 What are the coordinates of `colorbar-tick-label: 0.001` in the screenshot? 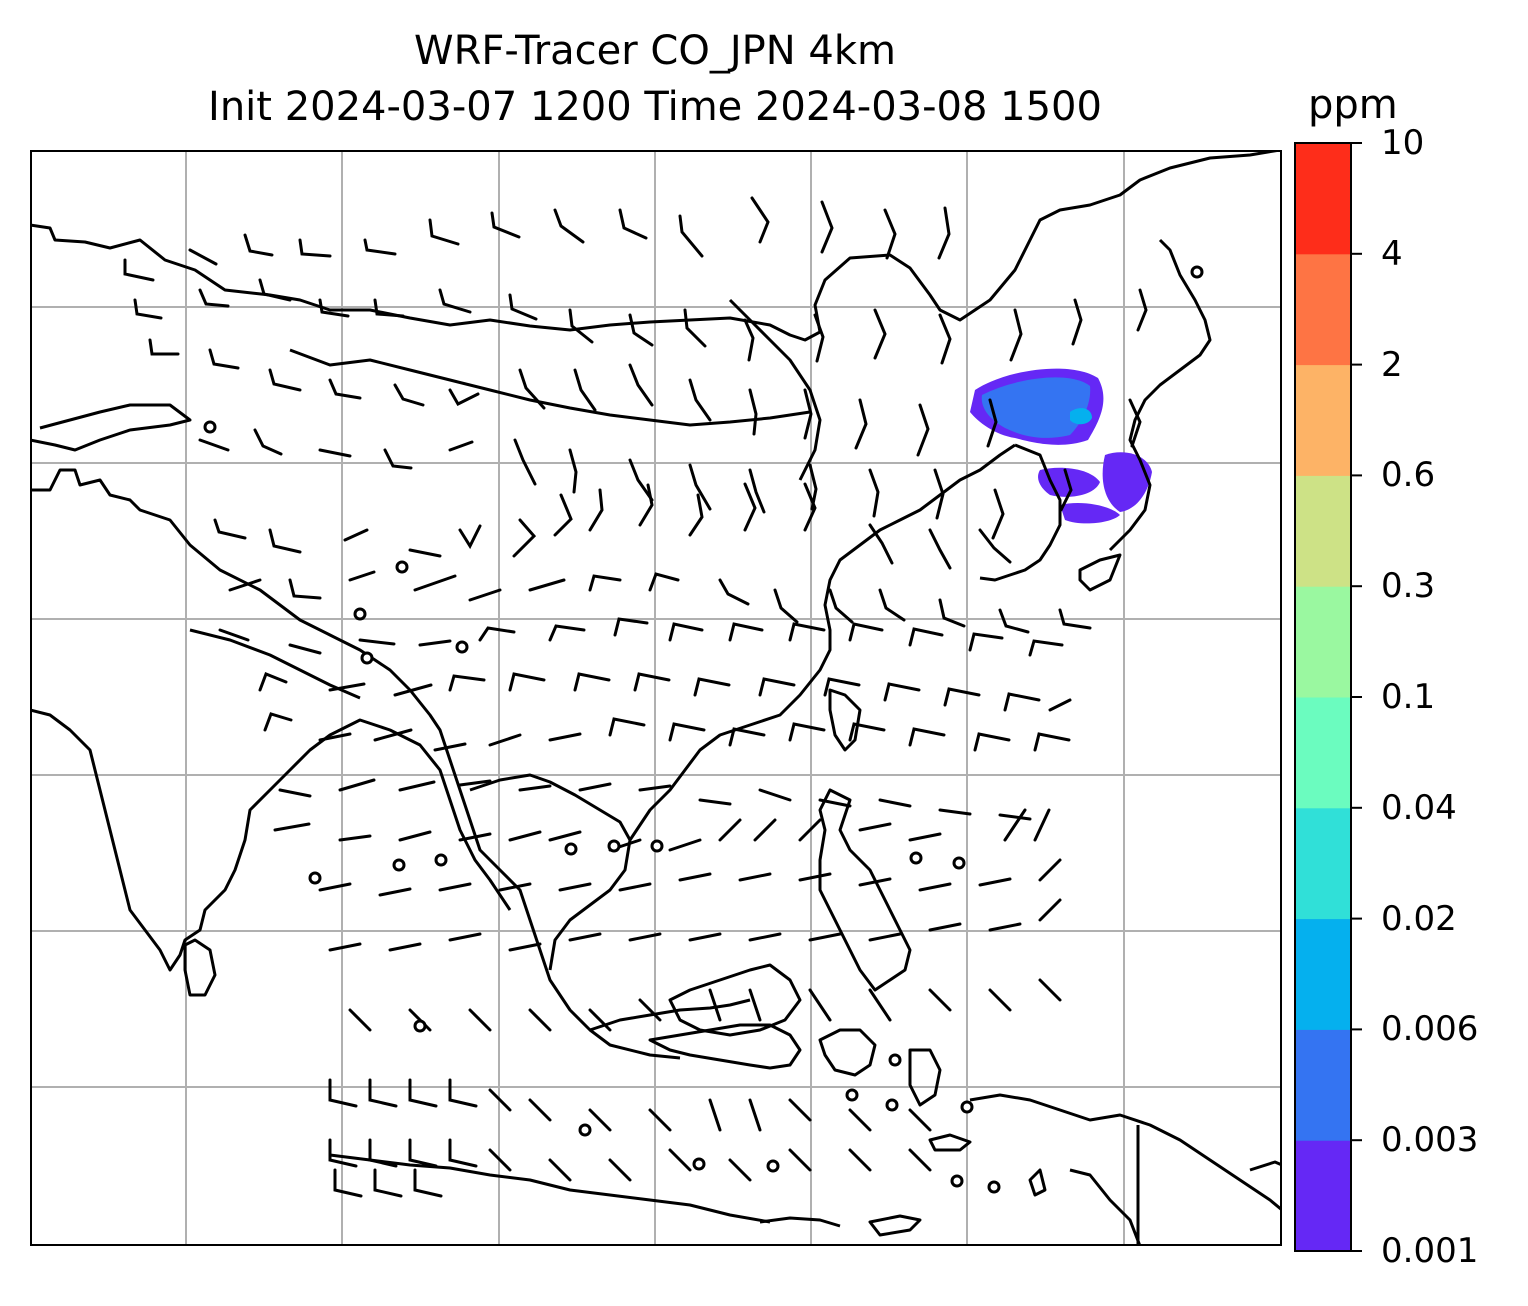 It's located at (1430, 1251).